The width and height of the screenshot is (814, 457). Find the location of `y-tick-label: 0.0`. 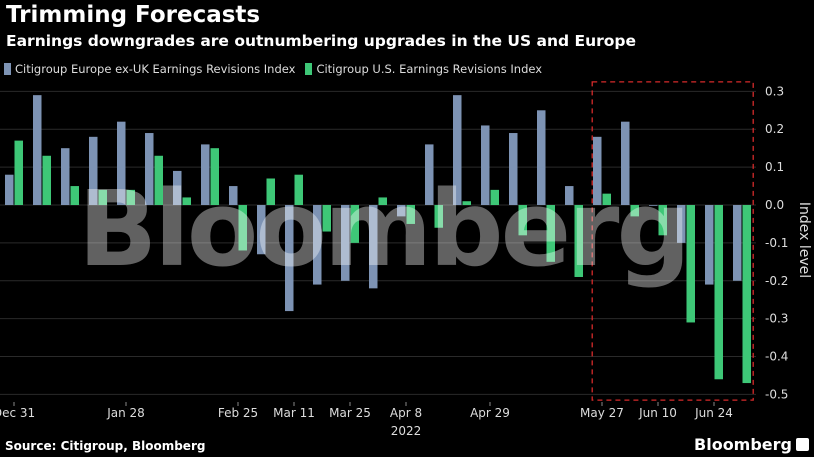

y-tick-label: 0.0 is located at coordinates (774, 205).